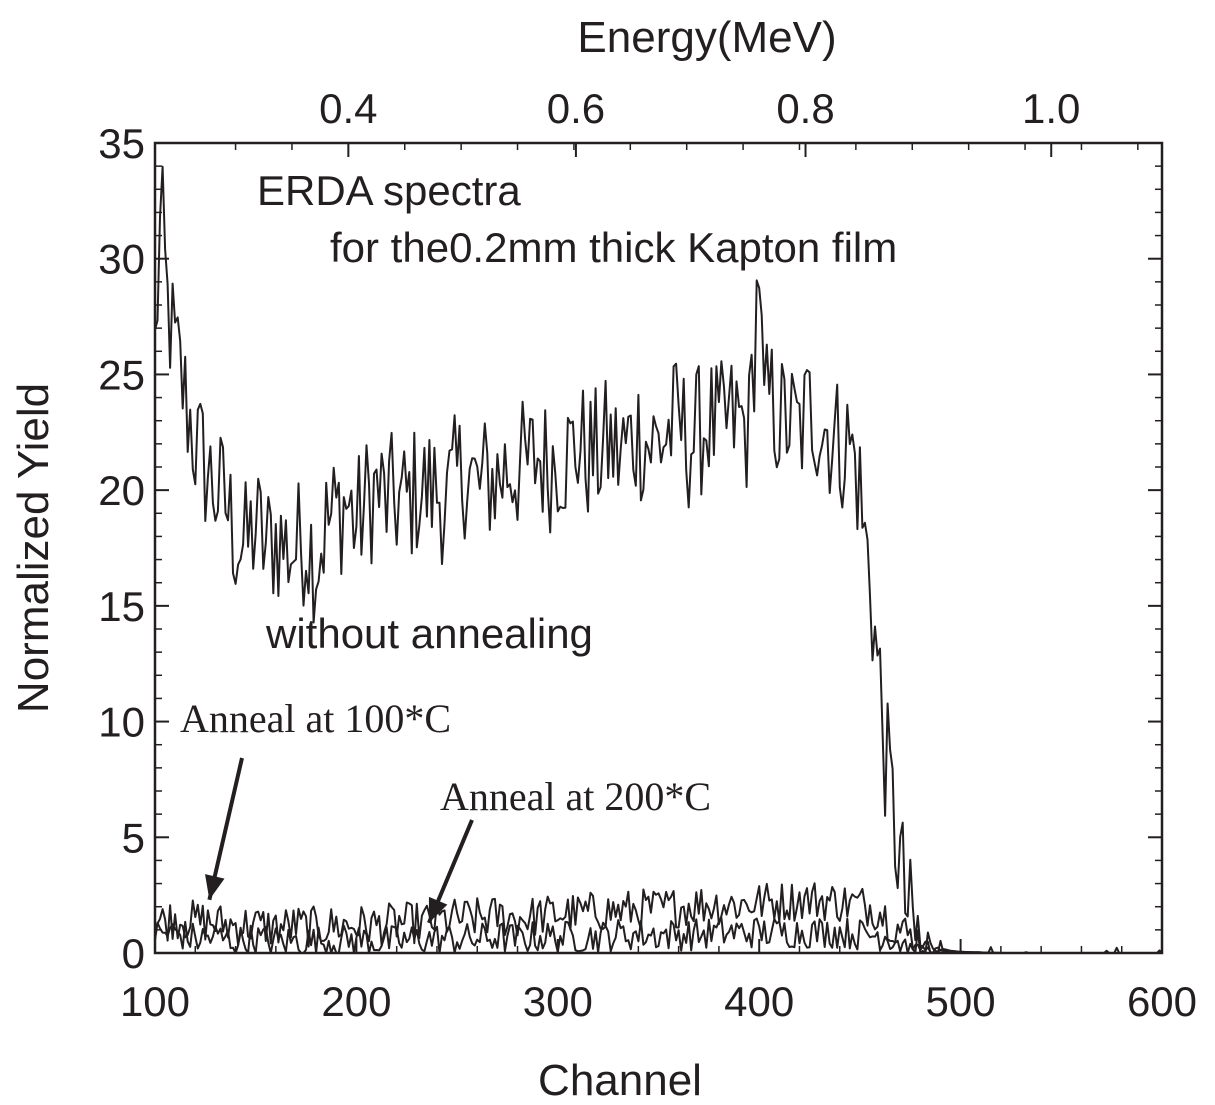 The image size is (1215, 1105). Describe the element at coordinates (759, 1001) in the screenshot. I see `x-tick-label: 400` at that location.